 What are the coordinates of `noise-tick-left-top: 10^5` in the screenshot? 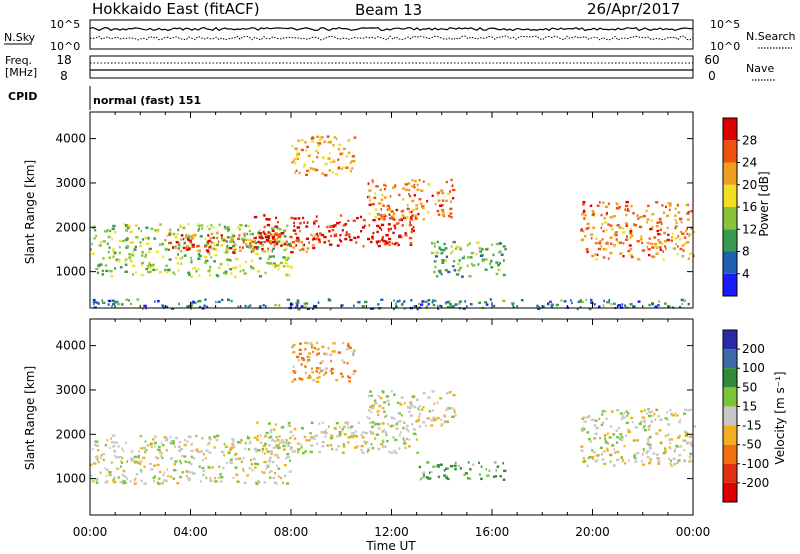 It's located at (65, 24).